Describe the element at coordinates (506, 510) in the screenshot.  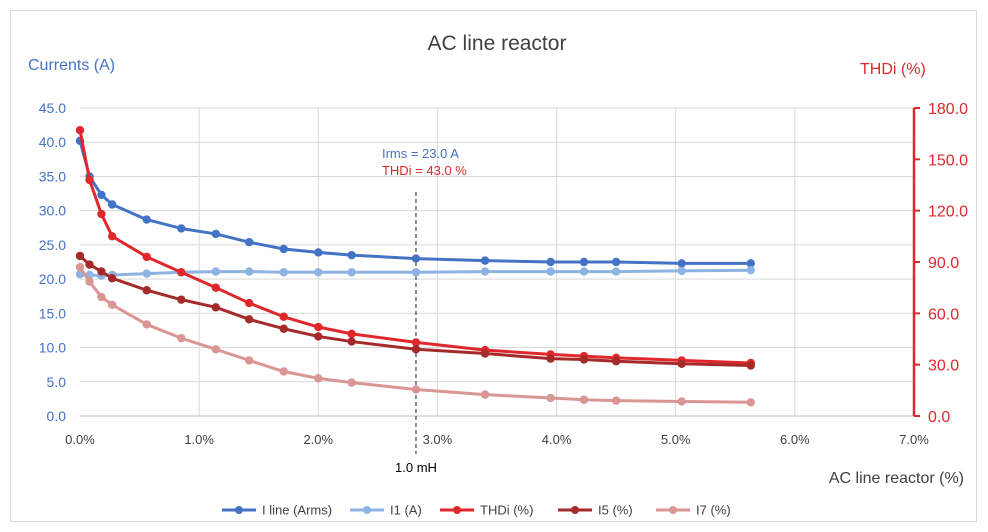
I see `legend-label: THDi (%)` at that location.